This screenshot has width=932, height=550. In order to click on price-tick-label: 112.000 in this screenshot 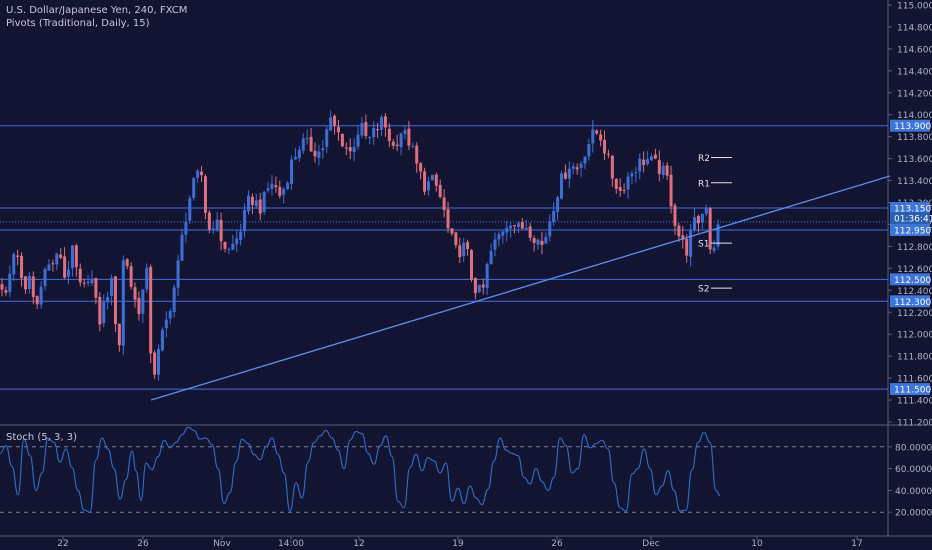, I will do `click(914, 336)`.